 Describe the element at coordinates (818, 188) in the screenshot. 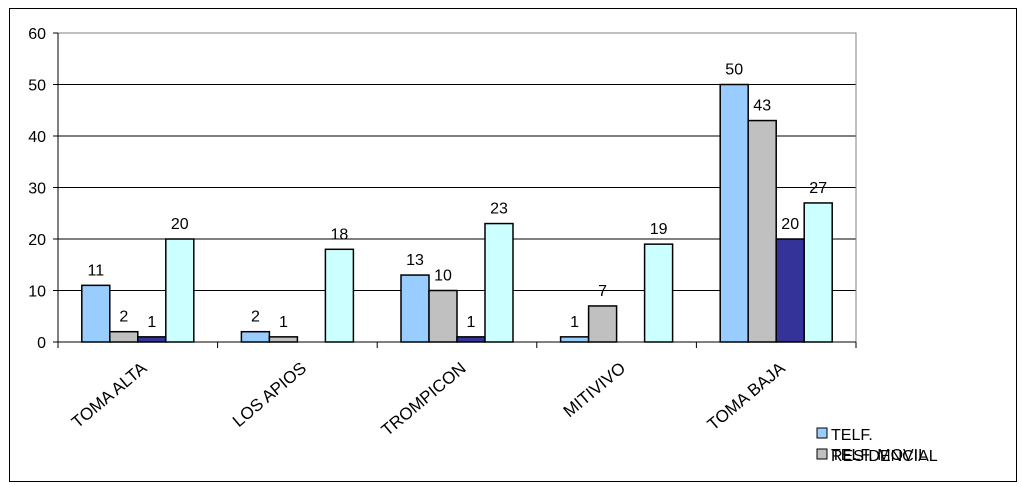

I see `data-label: 27` at that location.